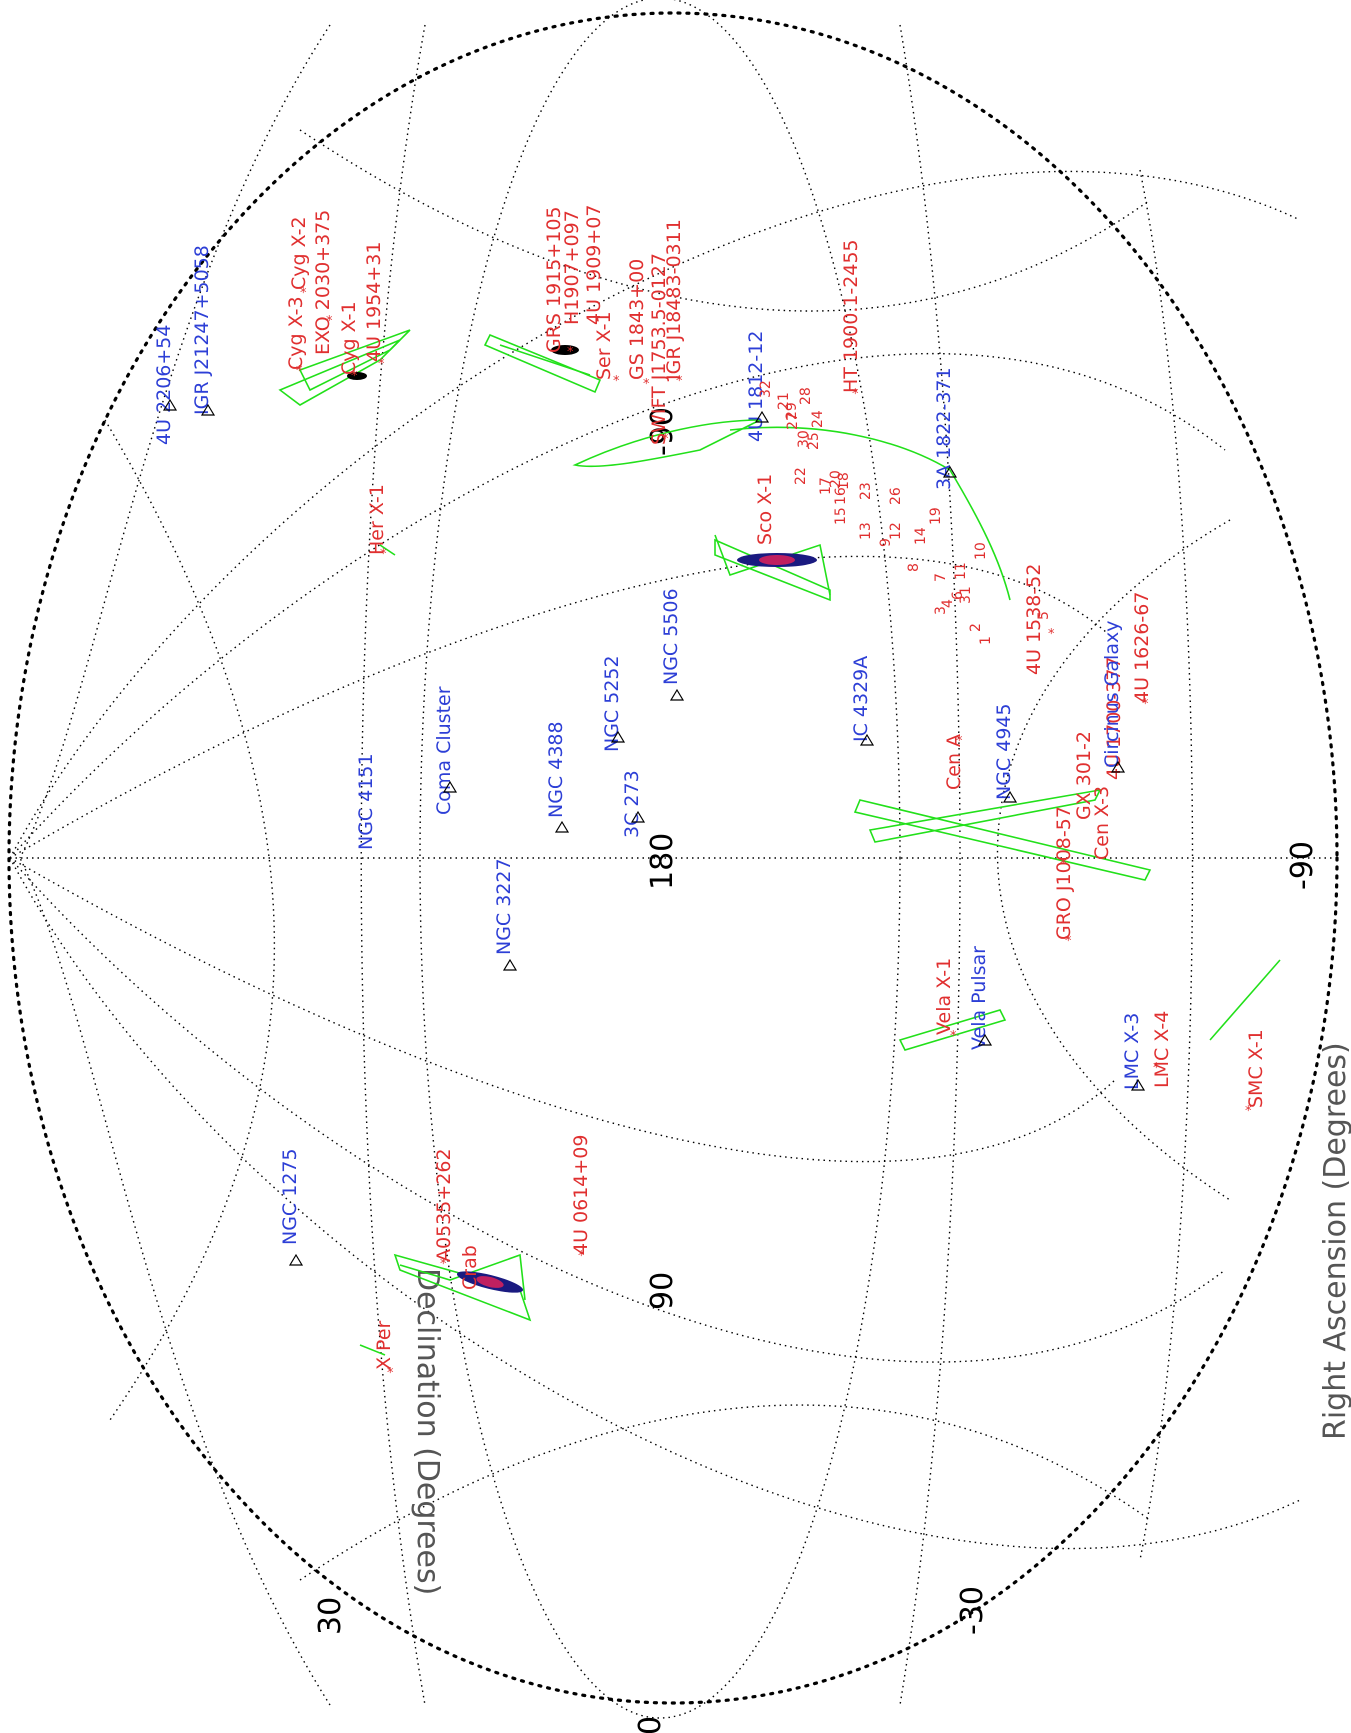  What do you see at coordinates (594, 265) in the screenshot?
I see `source-label: 4U 1909+07` at bounding box center [594, 265].